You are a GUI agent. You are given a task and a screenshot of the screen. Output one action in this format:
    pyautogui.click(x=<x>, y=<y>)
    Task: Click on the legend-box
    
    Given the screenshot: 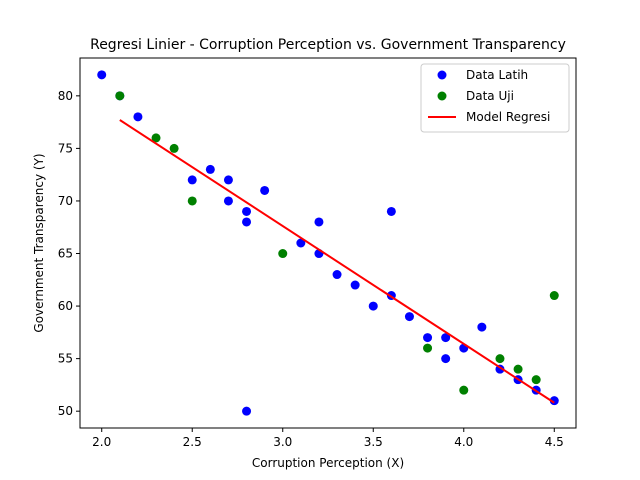 What is the action you would take?
    pyautogui.click(x=495, y=98)
    